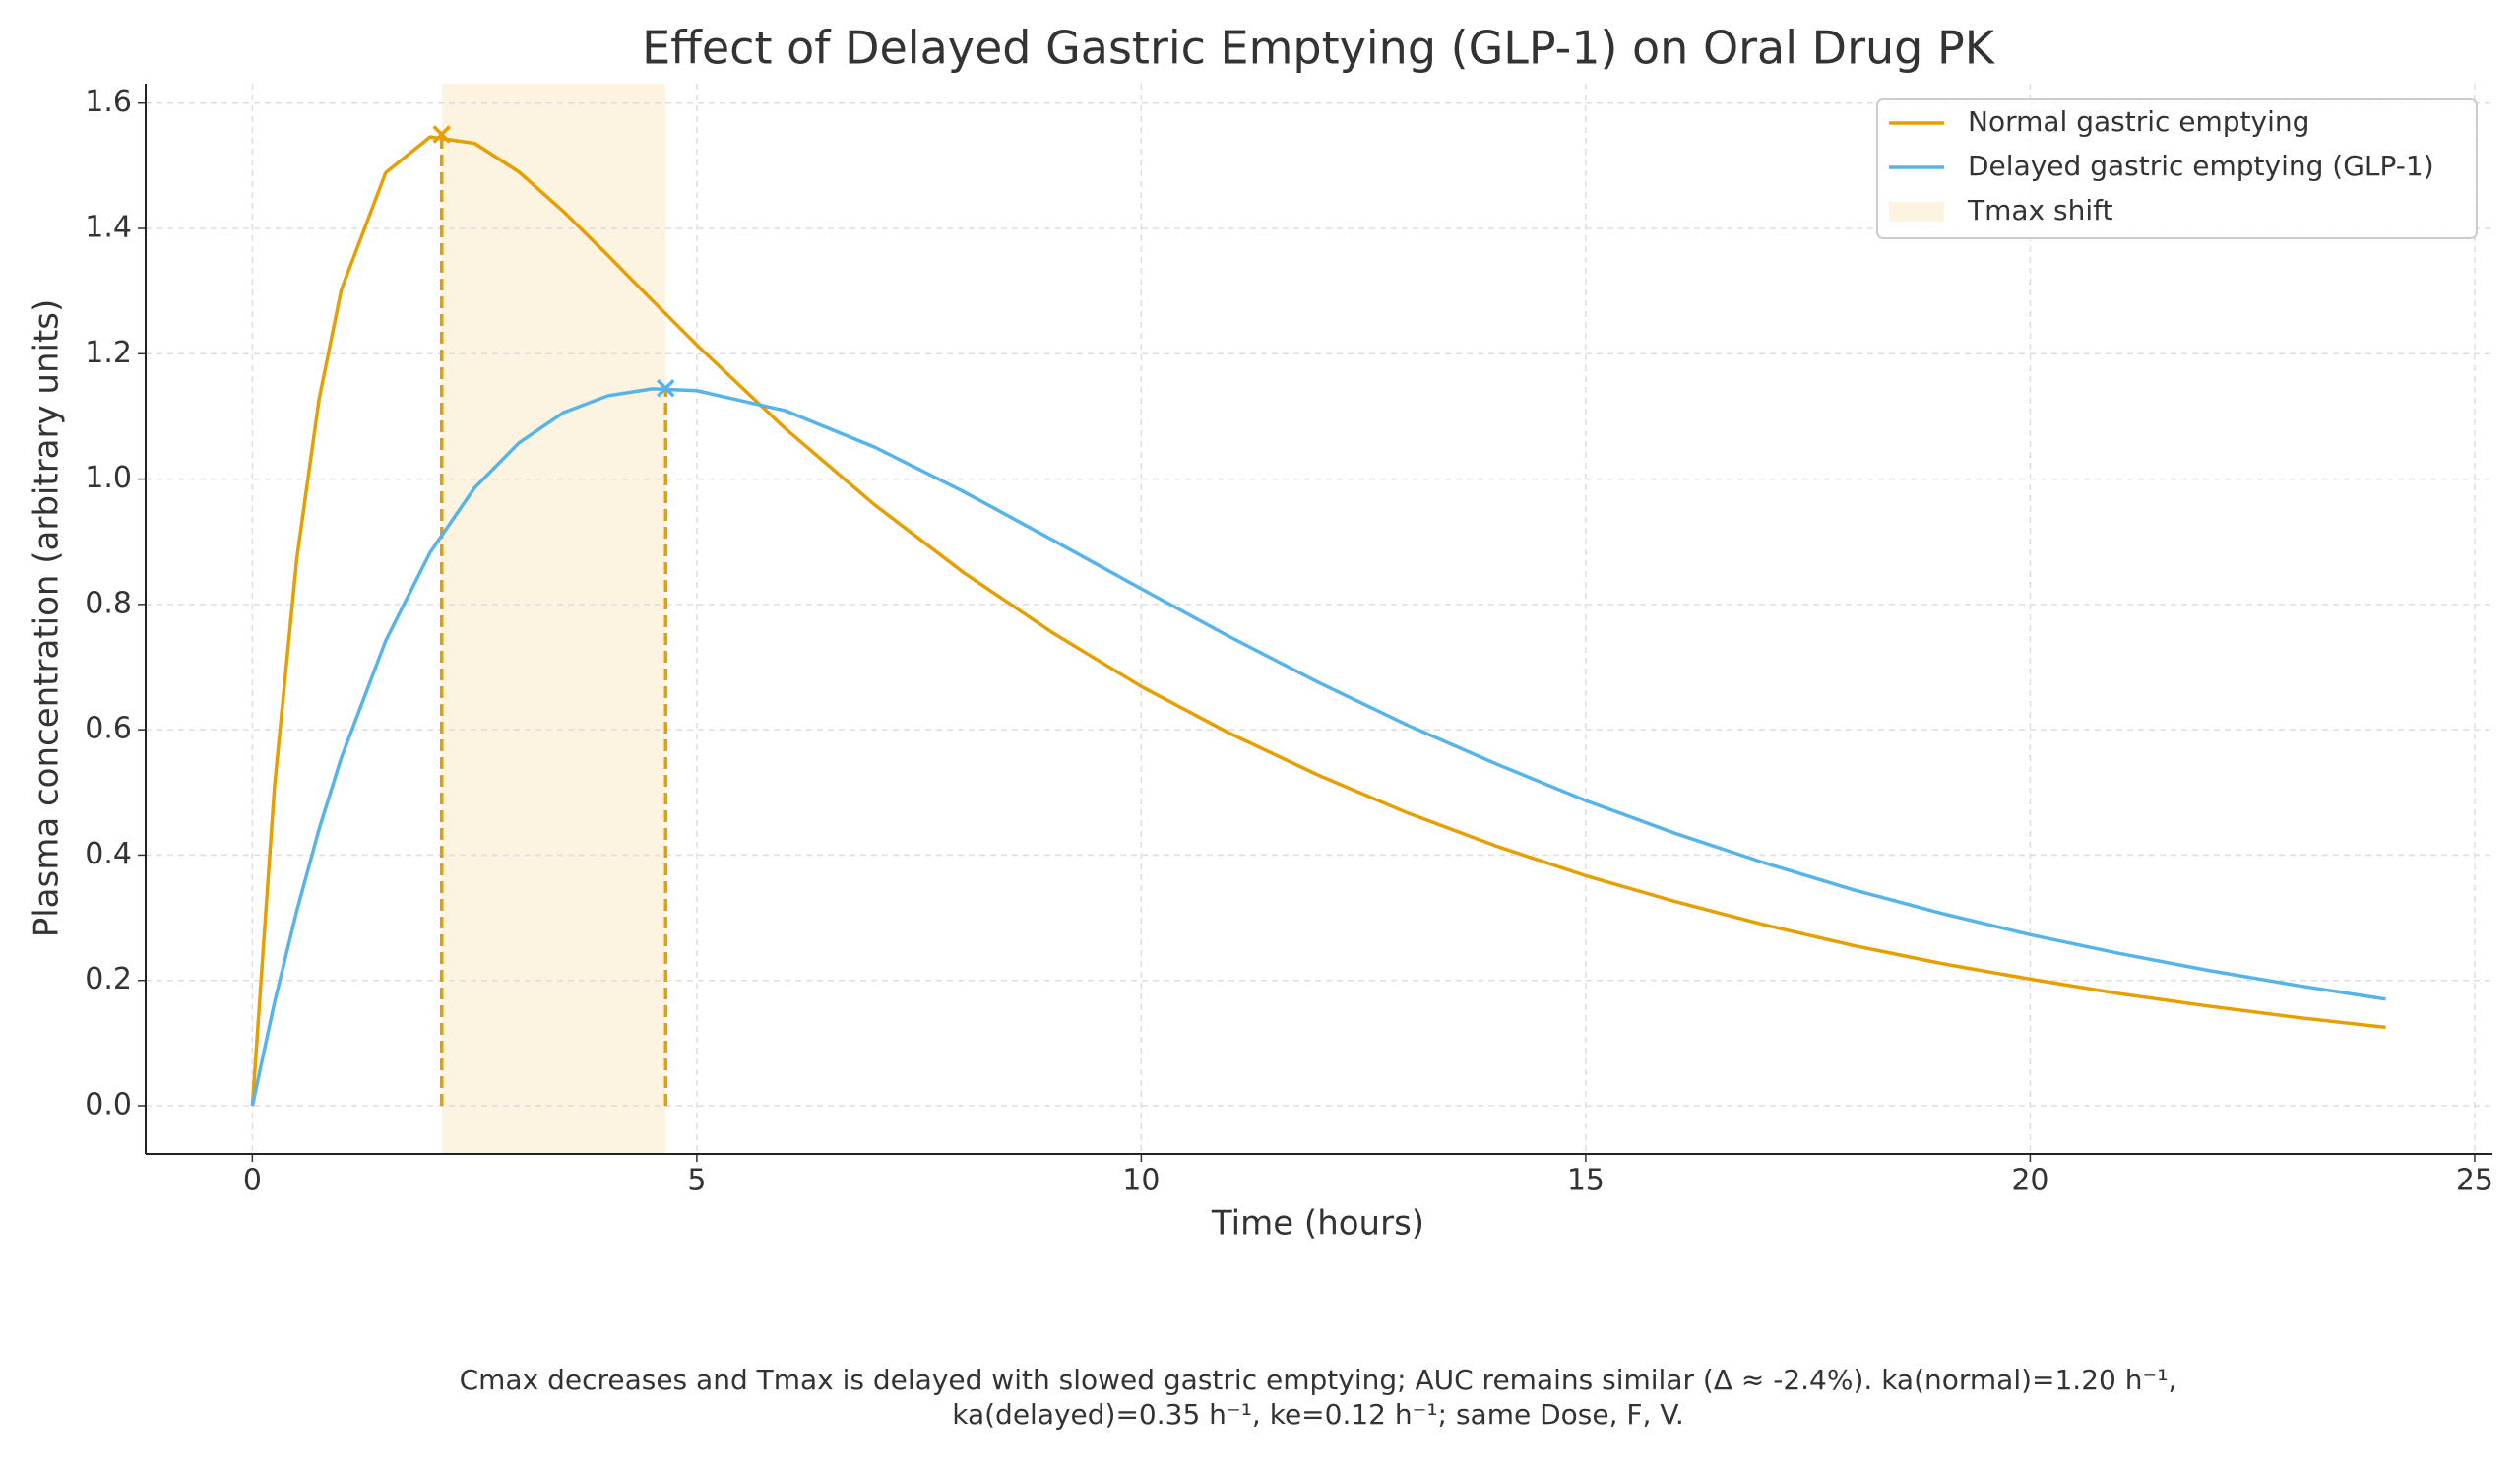 Image resolution: width=2520 pixels, height=1470 pixels. I want to click on y-tick-label: 0.2, so click(108, 979).